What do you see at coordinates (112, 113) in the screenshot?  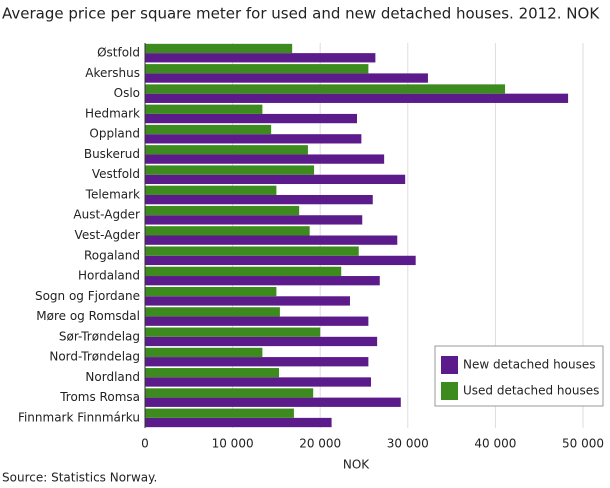 I see `y-tick-label: Hedmark` at bounding box center [112, 113].